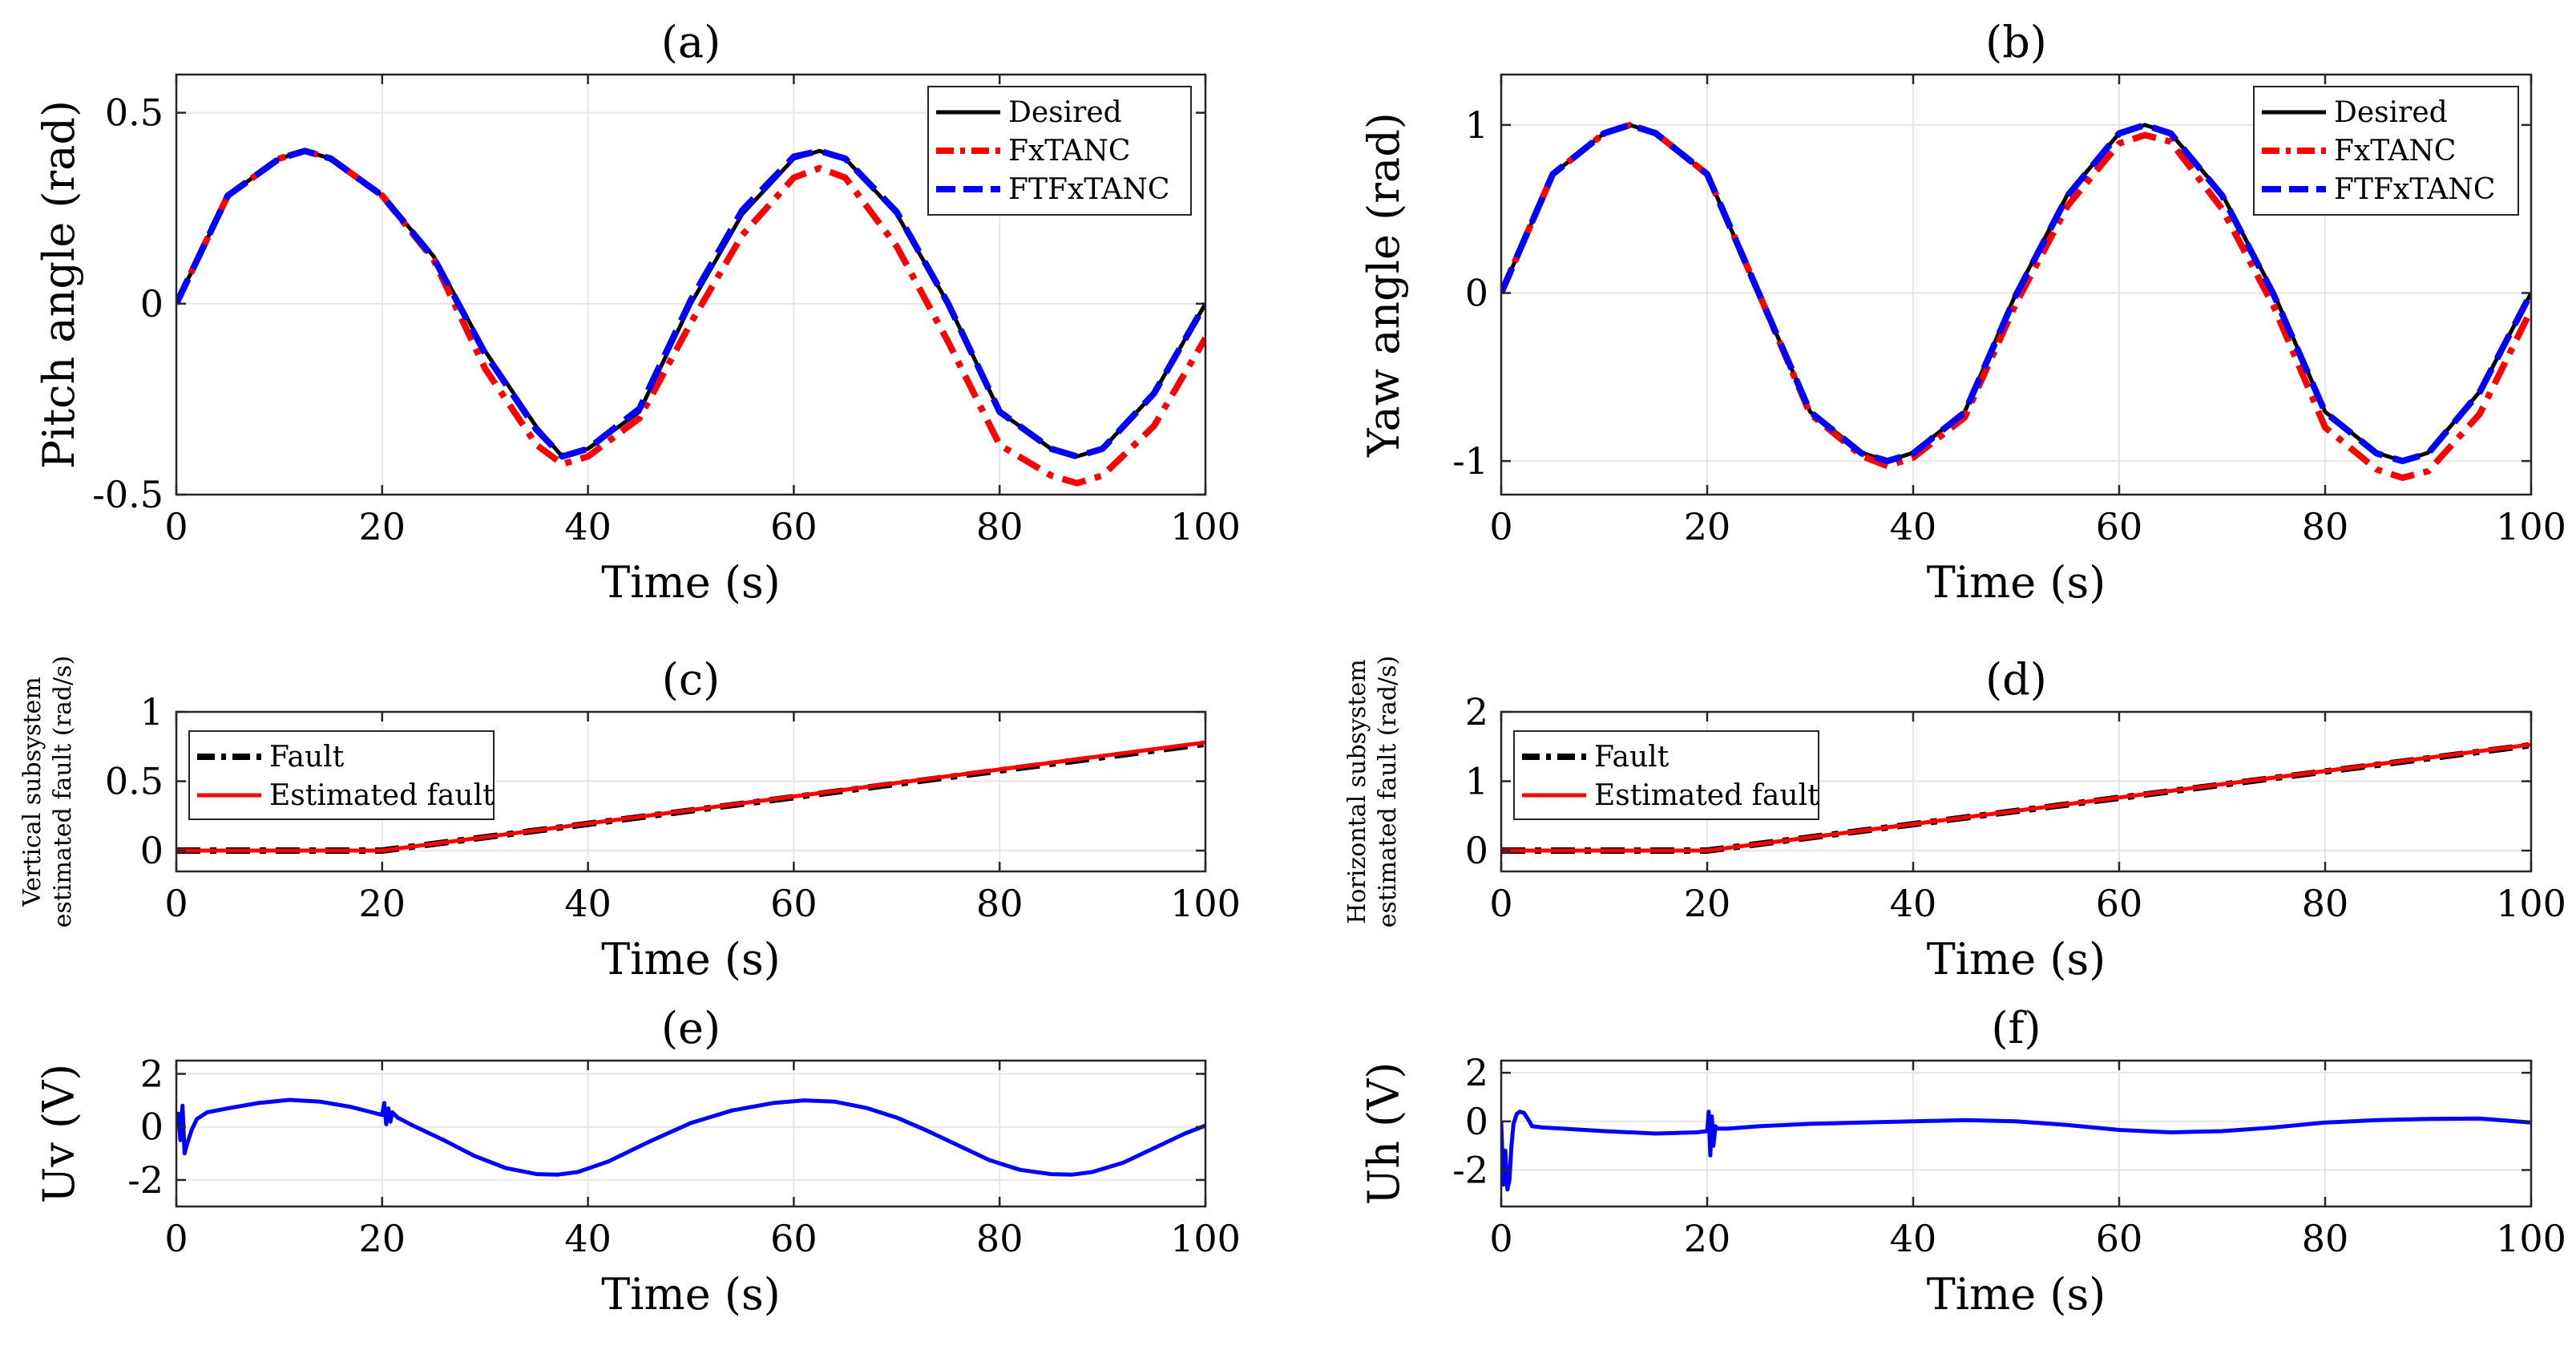 The image size is (2576, 1354). I want to click on panel-f: 0 20 40 60 80 100-202(f)Time (s)Uh (V), so click(1963, 1162).